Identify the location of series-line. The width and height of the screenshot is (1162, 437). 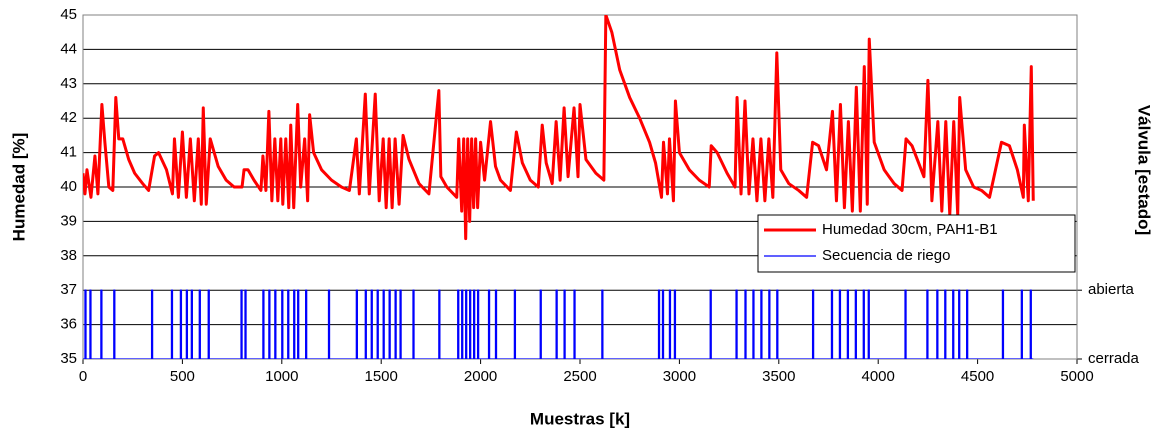
(558, 324).